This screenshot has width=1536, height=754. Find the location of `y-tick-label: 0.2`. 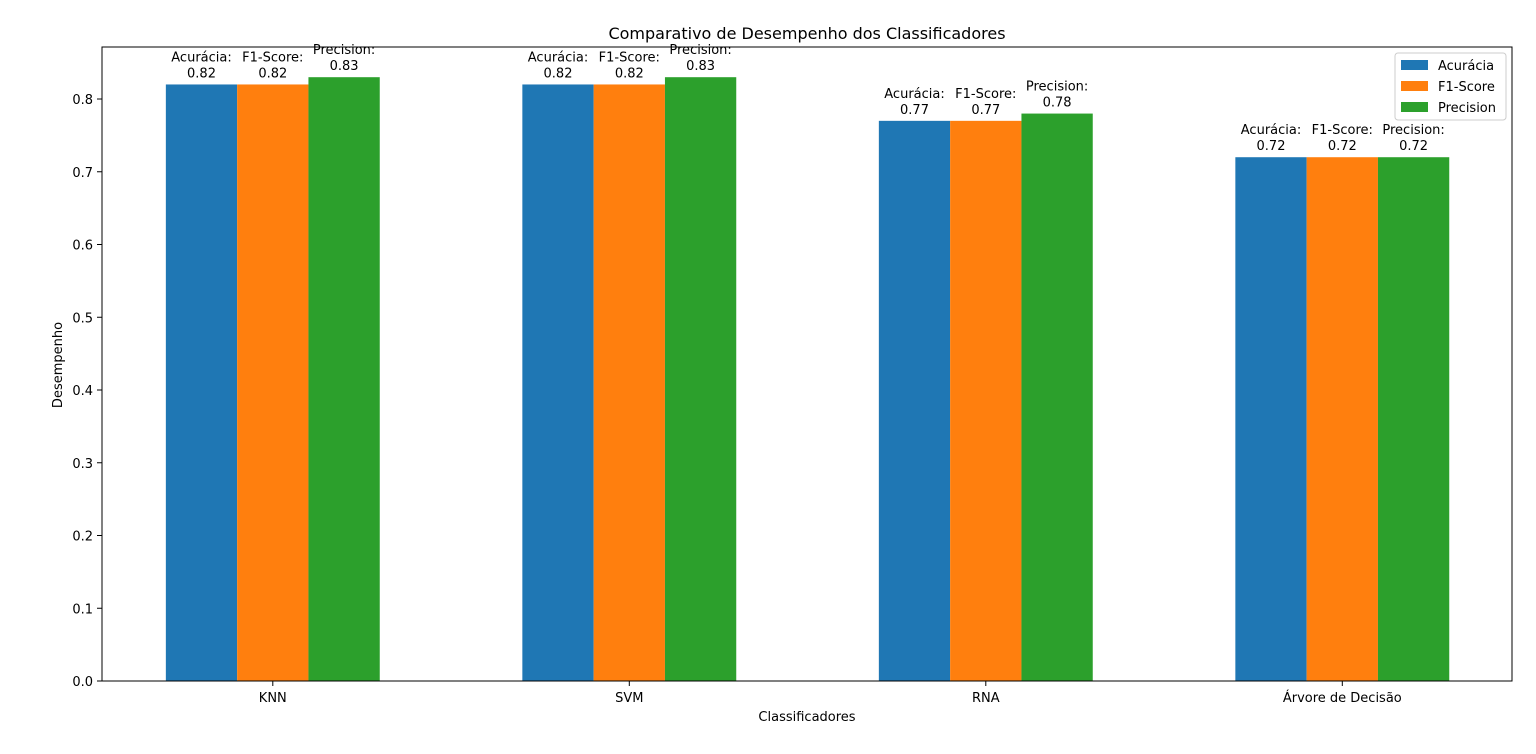

y-tick-label: 0.2 is located at coordinates (82, 537).